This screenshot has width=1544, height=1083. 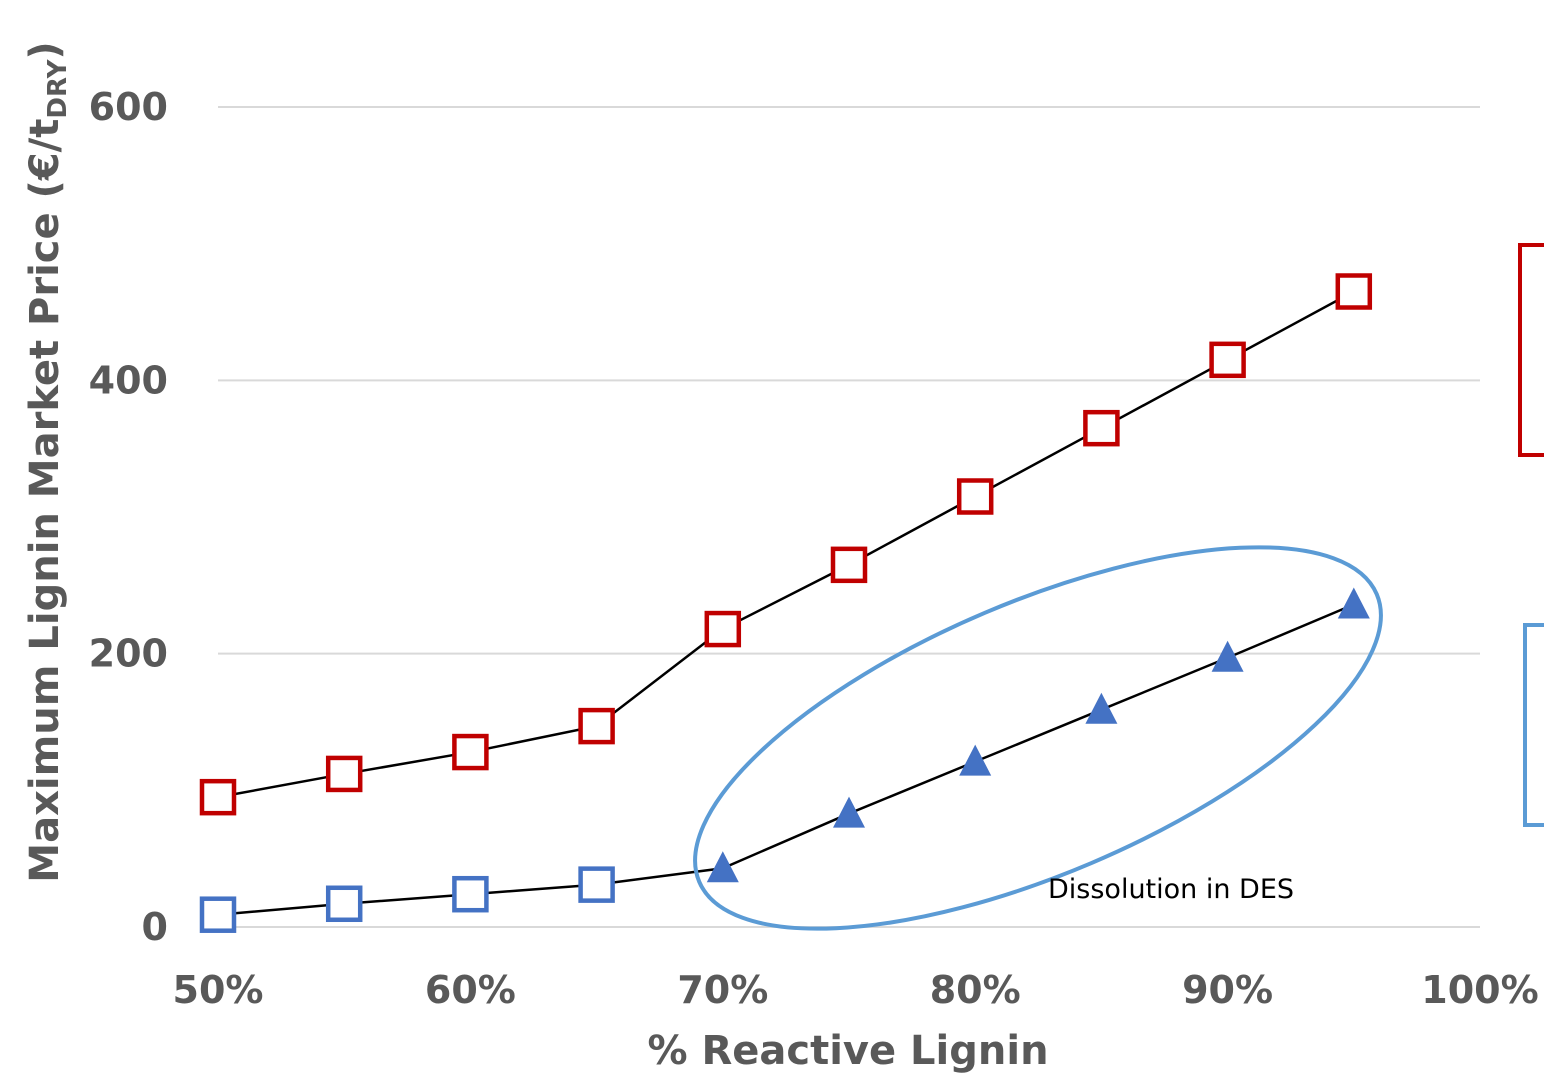 I want to click on x-tick-label: 80%, so click(x=975, y=990).